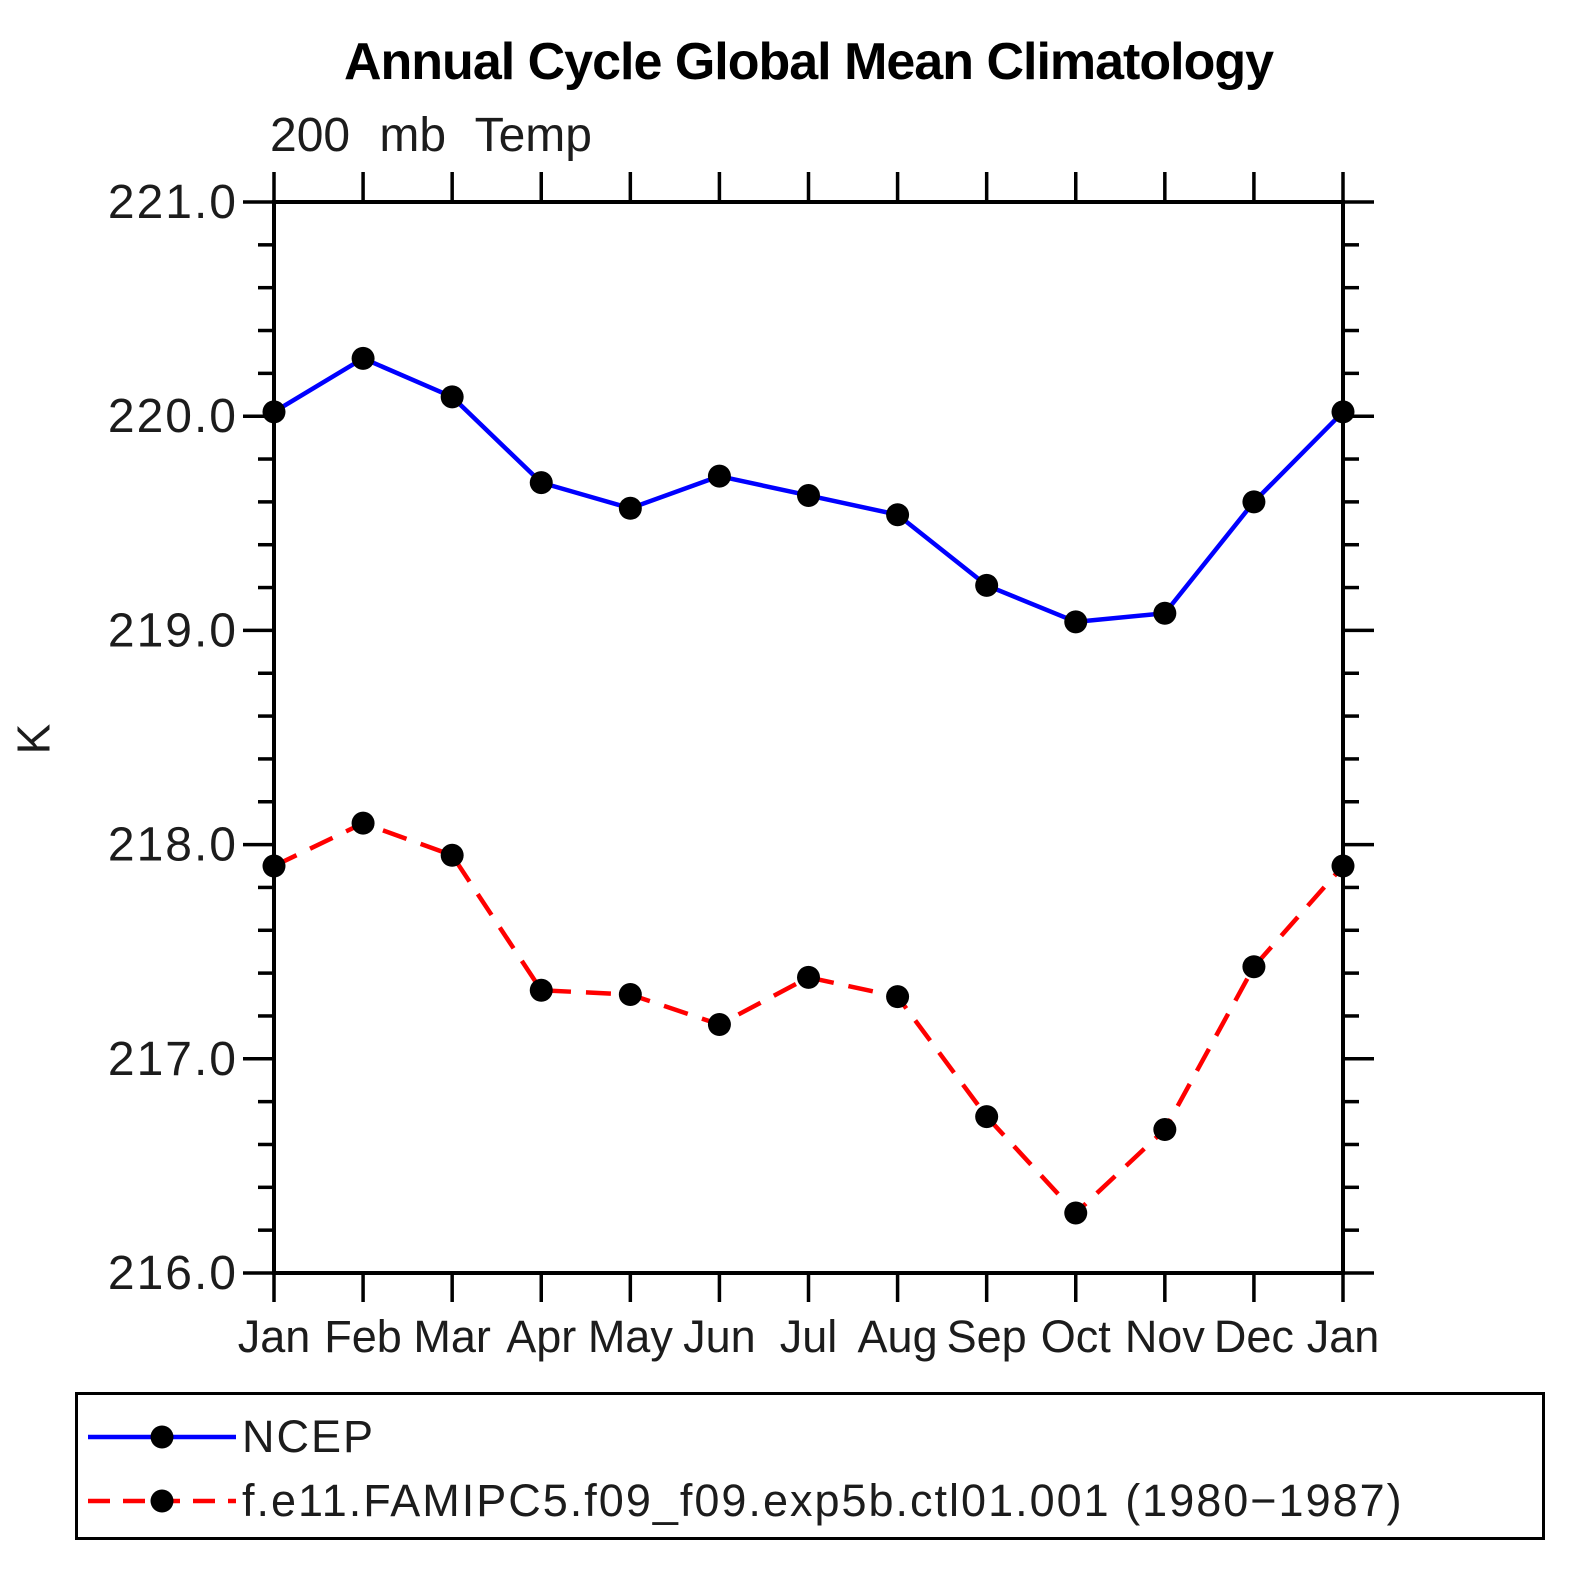 This screenshot has width=1574, height=1574. What do you see at coordinates (173, 1273) in the screenshot?
I see `y-tick-label: 216.0` at bounding box center [173, 1273].